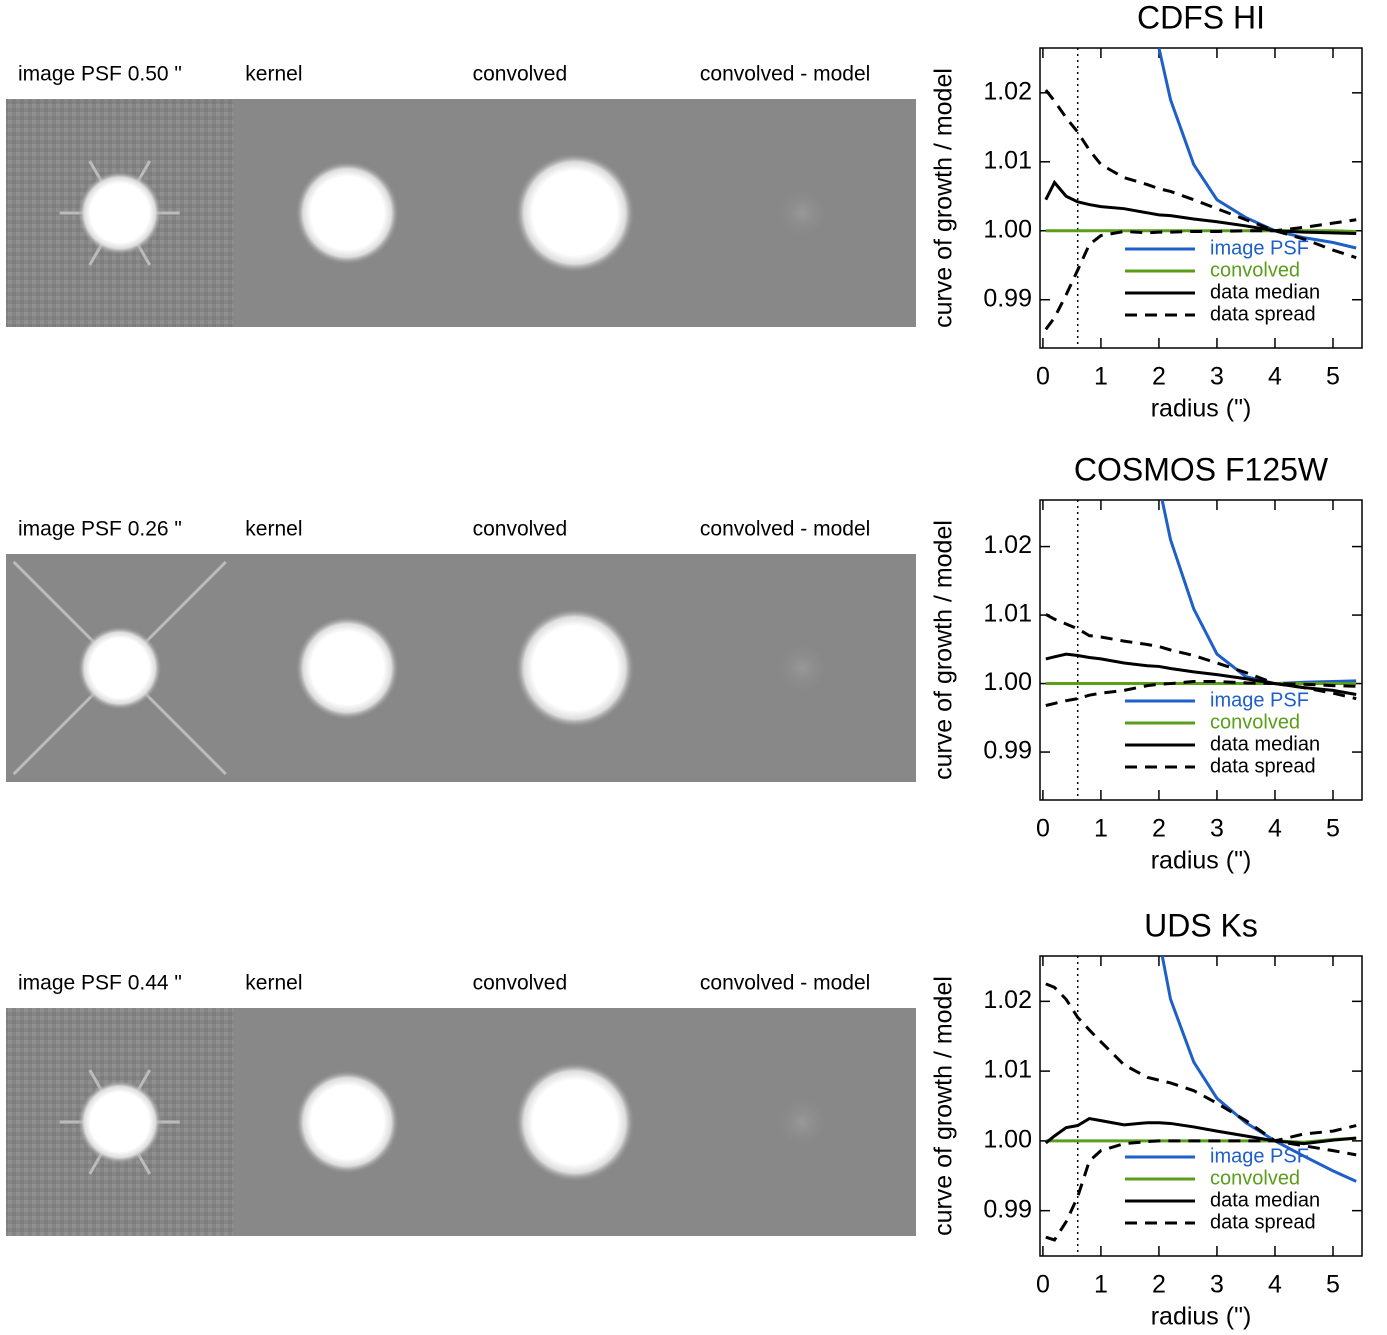 This screenshot has height=1335, width=1387. I want to click on chart-title: CDFS HI, so click(1201, 17).